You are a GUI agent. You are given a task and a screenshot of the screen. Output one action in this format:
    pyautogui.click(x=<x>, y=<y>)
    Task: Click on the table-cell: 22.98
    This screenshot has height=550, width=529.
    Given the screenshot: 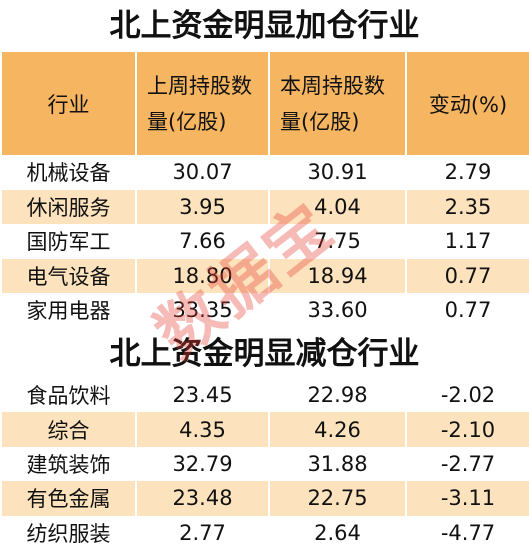 What is the action you would take?
    pyautogui.click(x=336, y=395)
    